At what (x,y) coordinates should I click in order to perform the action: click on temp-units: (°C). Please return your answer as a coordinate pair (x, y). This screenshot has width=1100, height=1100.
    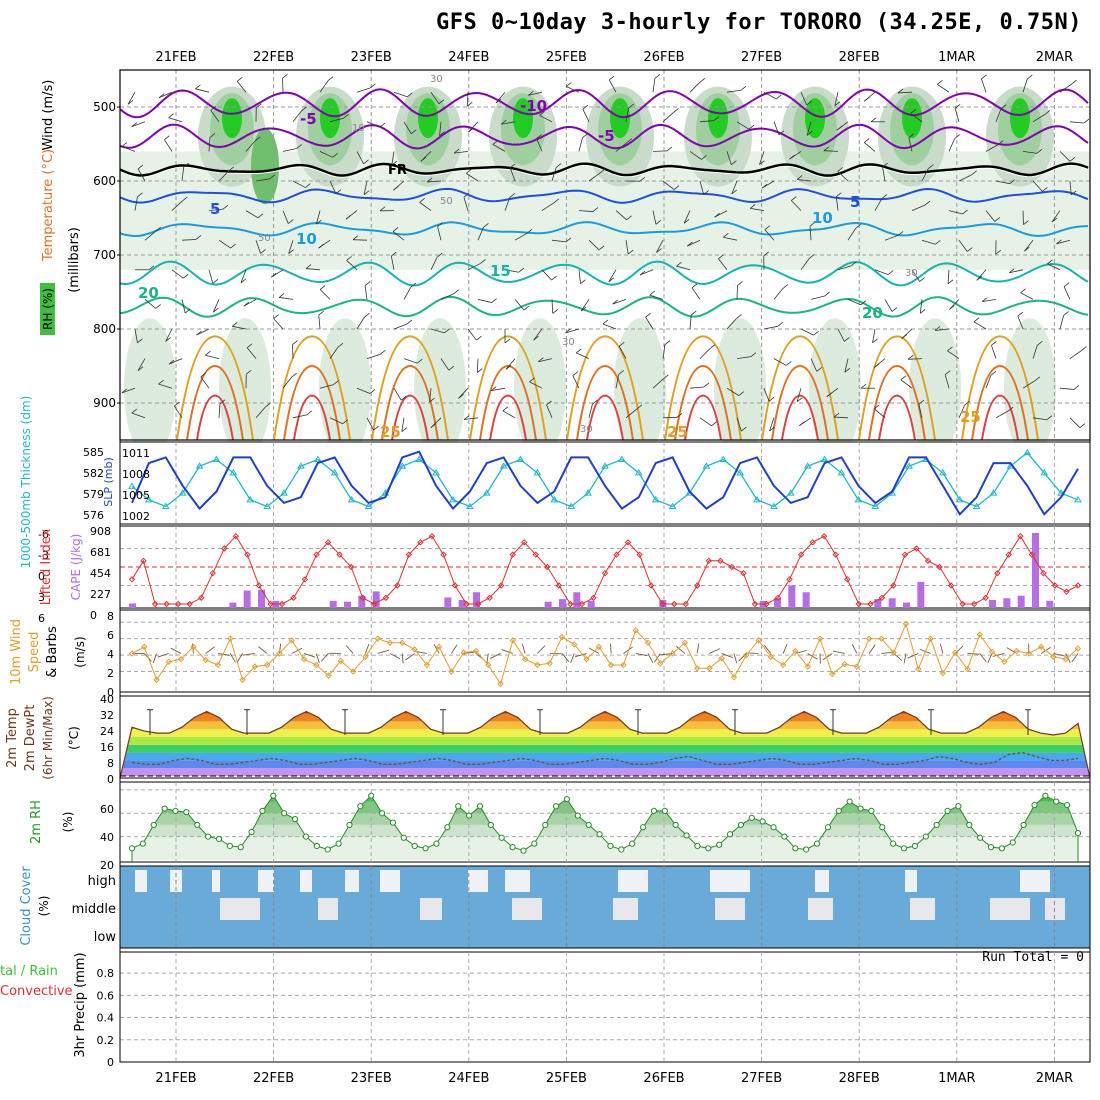
    Looking at the image, I should click on (74, 738).